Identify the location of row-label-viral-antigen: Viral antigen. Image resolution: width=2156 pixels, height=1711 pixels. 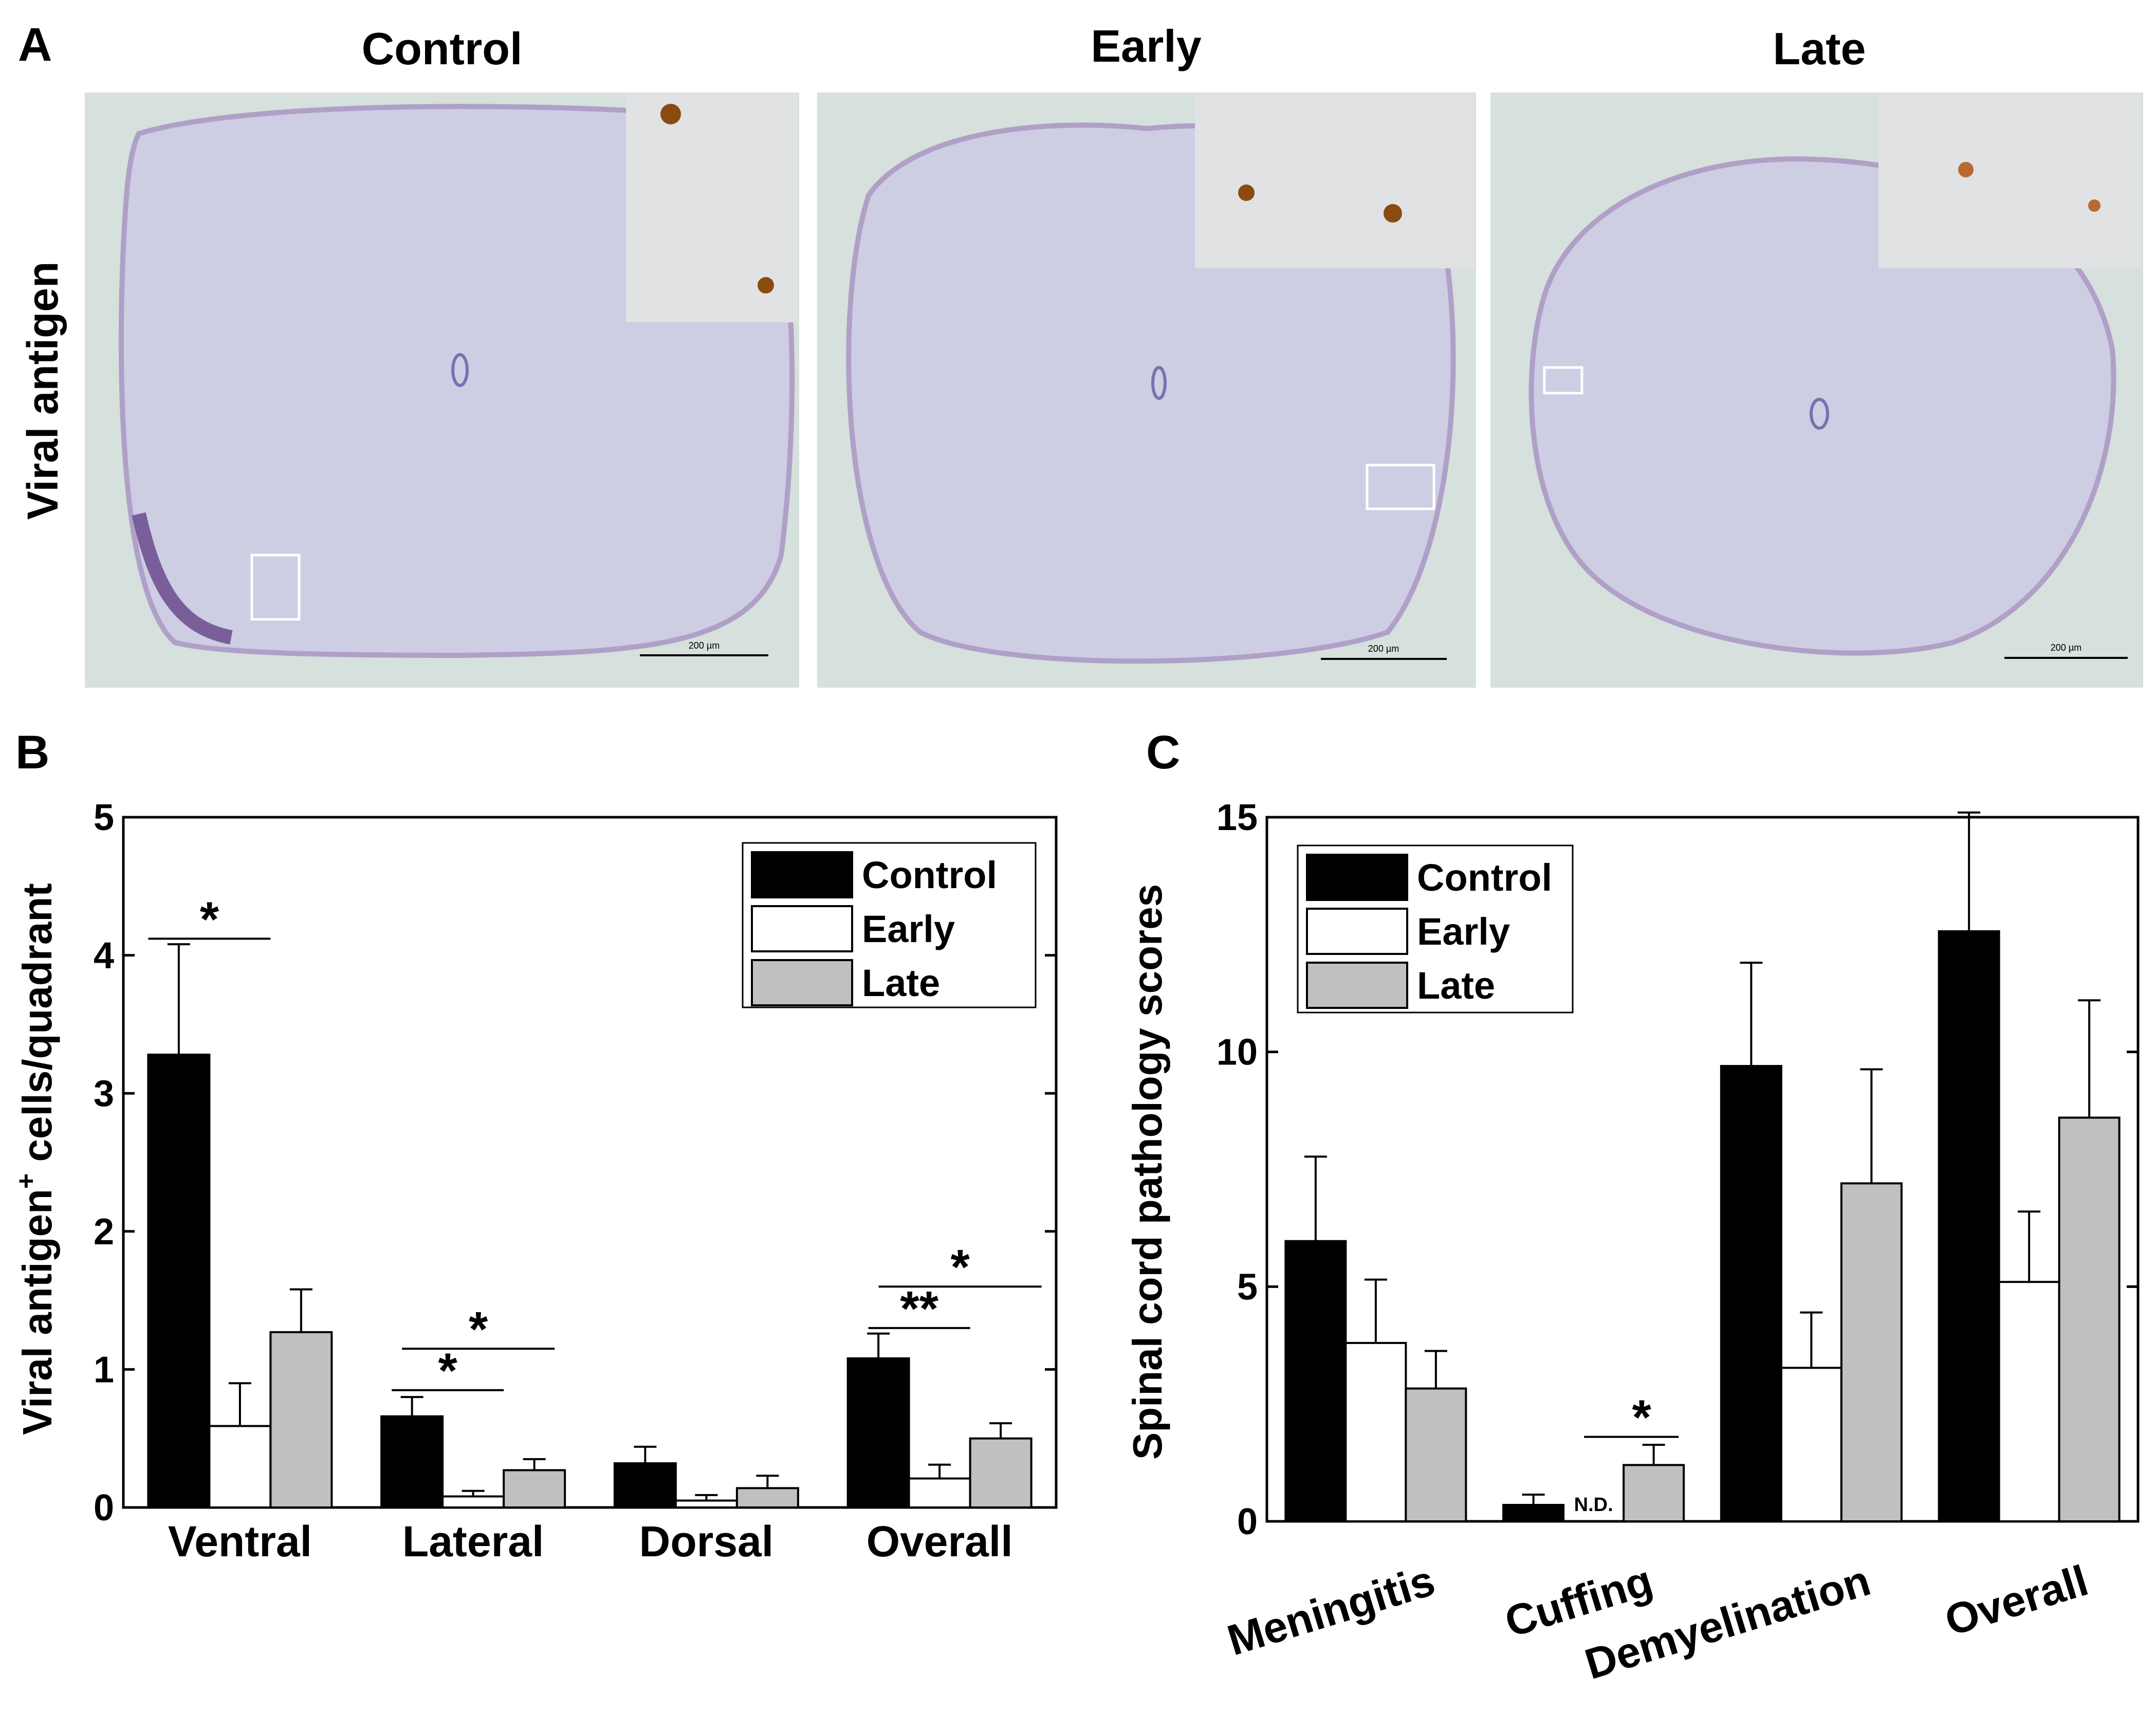
(43, 391).